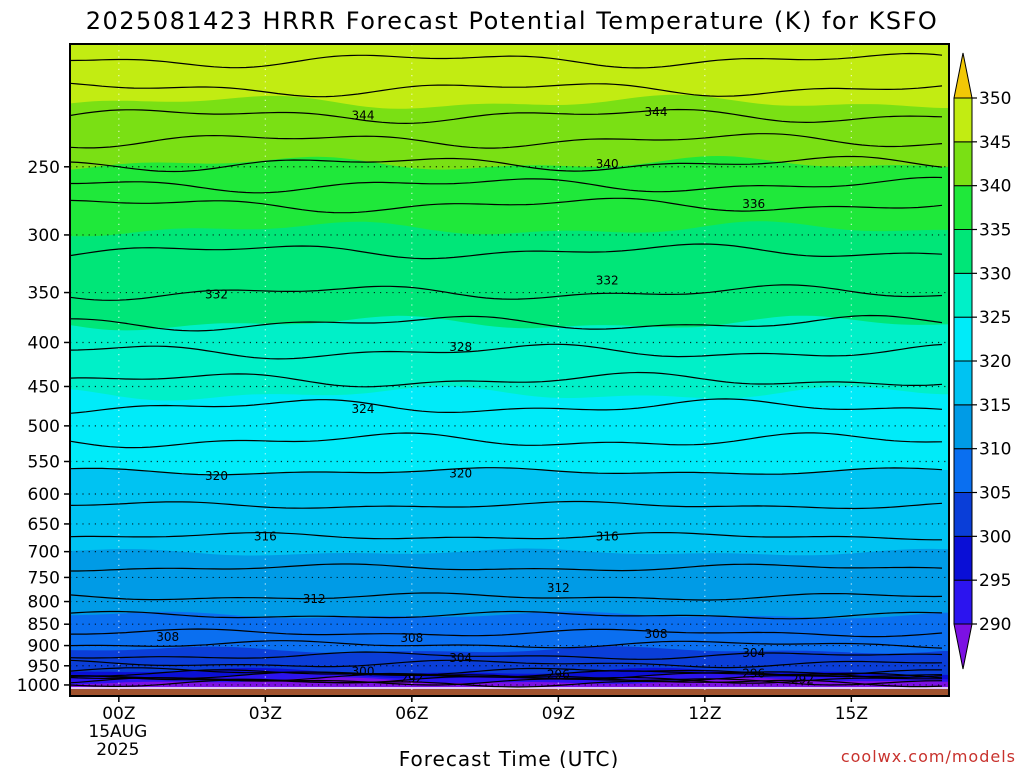  What do you see at coordinates (117, 750) in the screenshot?
I see `x-tick-sublabel: 2025` at bounding box center [117, 750].